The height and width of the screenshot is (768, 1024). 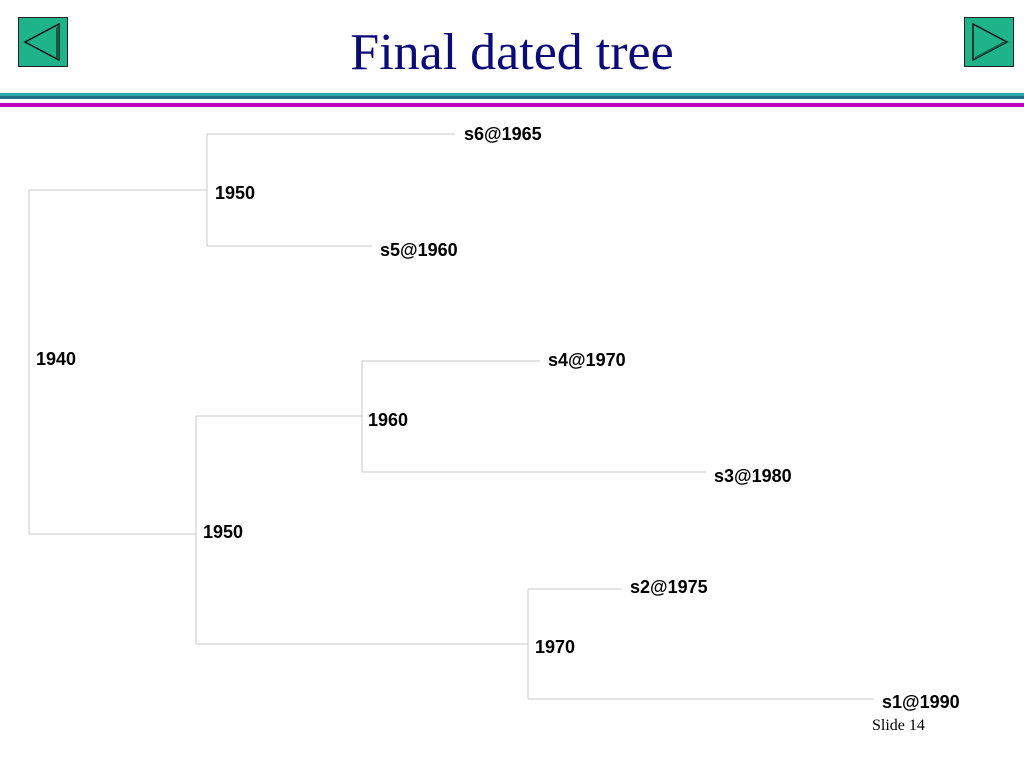 What do you see at coordinates (512, 105) in the screenshot?
I see `header-rule-magenta` at bounding box center [512, 105].